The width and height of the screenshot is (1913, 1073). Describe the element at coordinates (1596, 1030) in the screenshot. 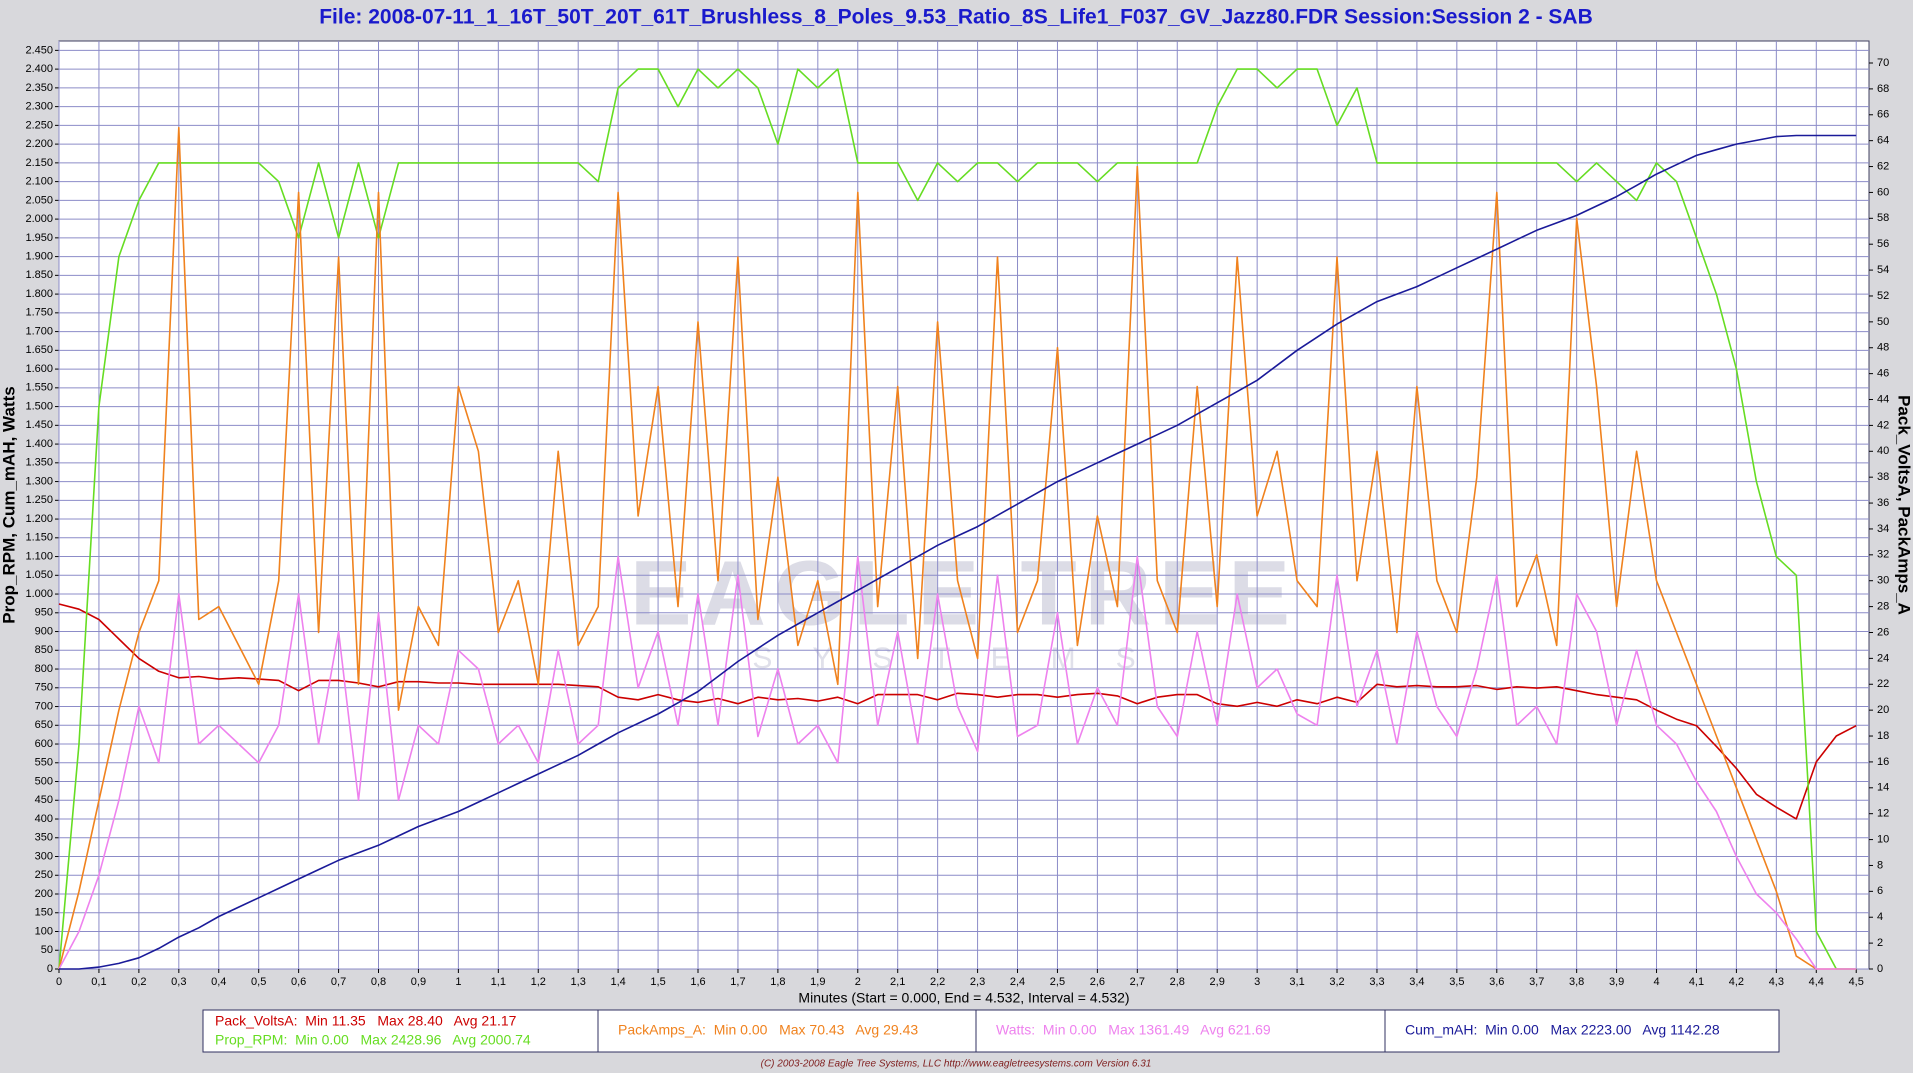

I see `legend-summary: : Min 0.00 Max 2223.00 Avg 1142.28` at that location.